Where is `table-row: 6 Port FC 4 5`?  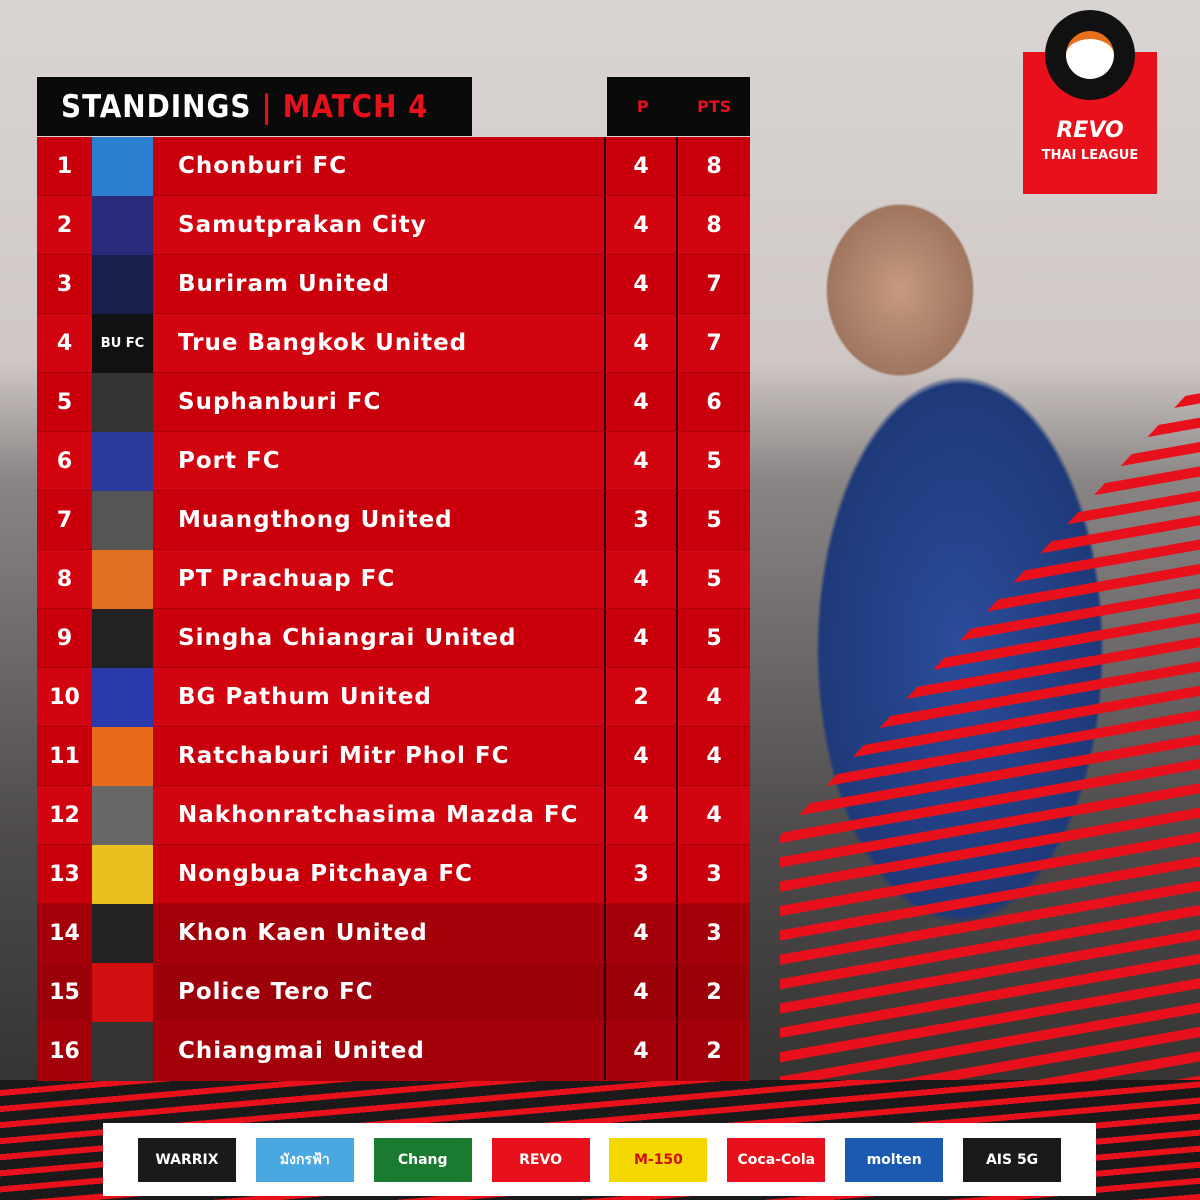
table-row: 6 Port FC 4 5 is located at coordinates (393, 461).